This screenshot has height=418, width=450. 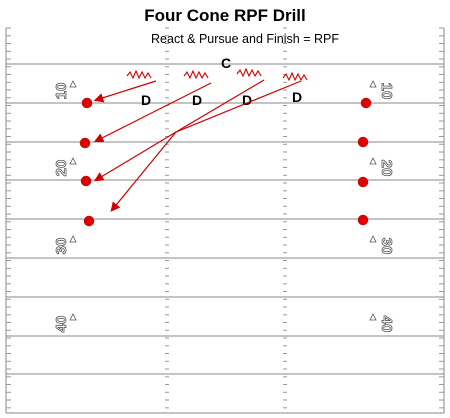 What do you see at coordinates (197, 100) in the screenshot?
I see `defender-2: D` at bounding box center [197, 100].